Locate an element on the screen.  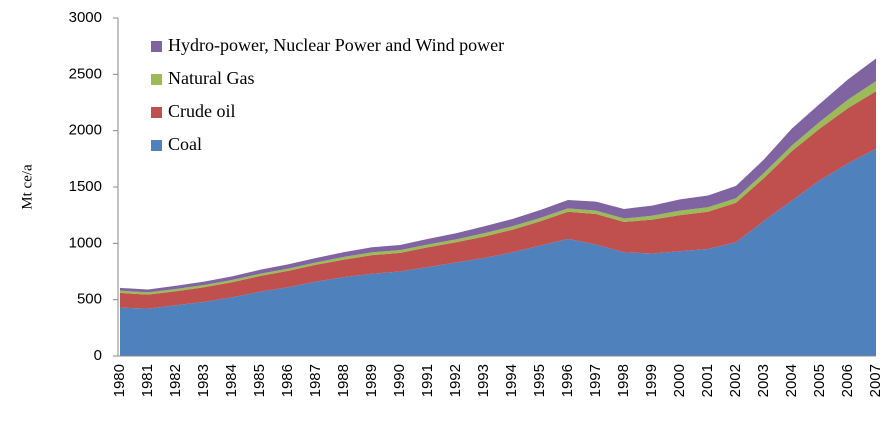
x-tick-label: 1991 is located at coordinates (427, 380).